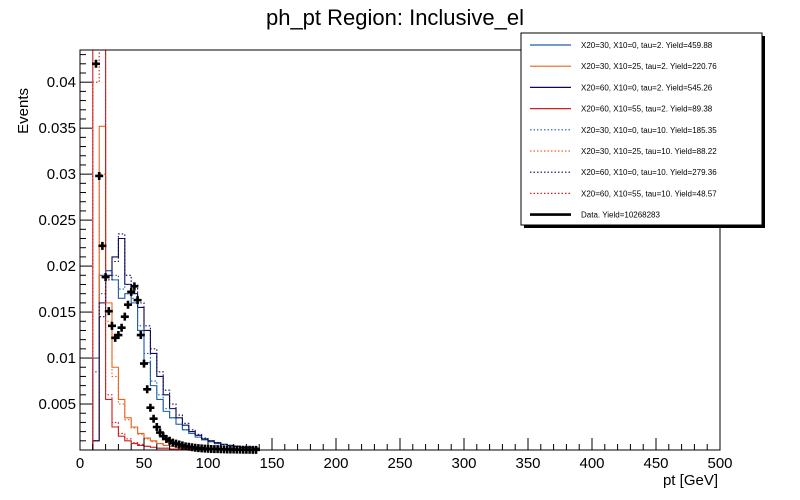  I want to click on y-tick-label: 0.025, so click(57, 220).